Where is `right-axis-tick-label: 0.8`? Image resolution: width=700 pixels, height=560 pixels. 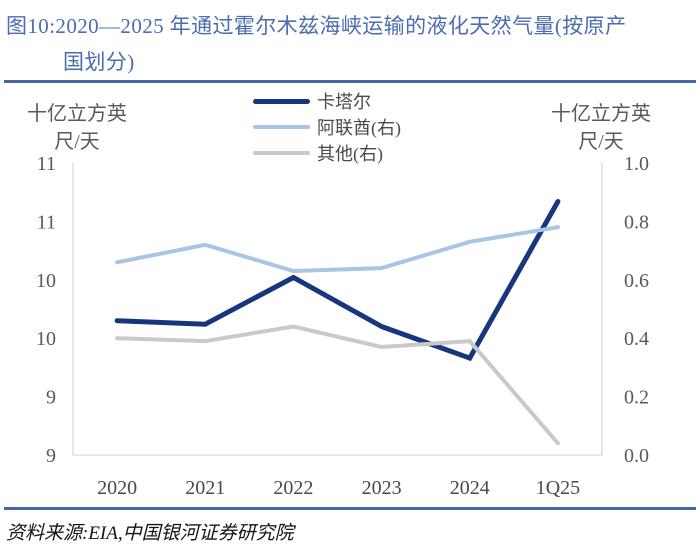
right-axis-tick-label: 0.8 is located at coordinates (636, 222).